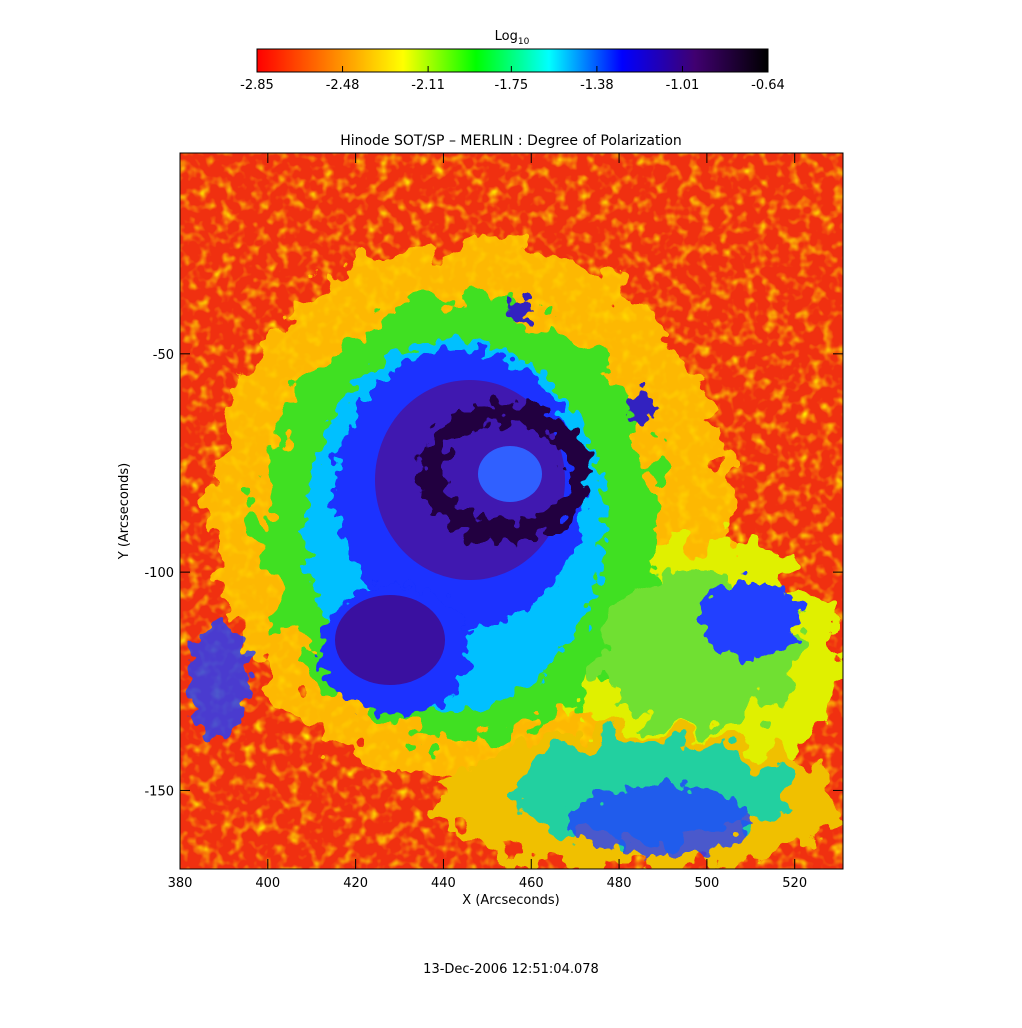  I want to click on colorbar-tick-label: -0.64, so click(768, 85).